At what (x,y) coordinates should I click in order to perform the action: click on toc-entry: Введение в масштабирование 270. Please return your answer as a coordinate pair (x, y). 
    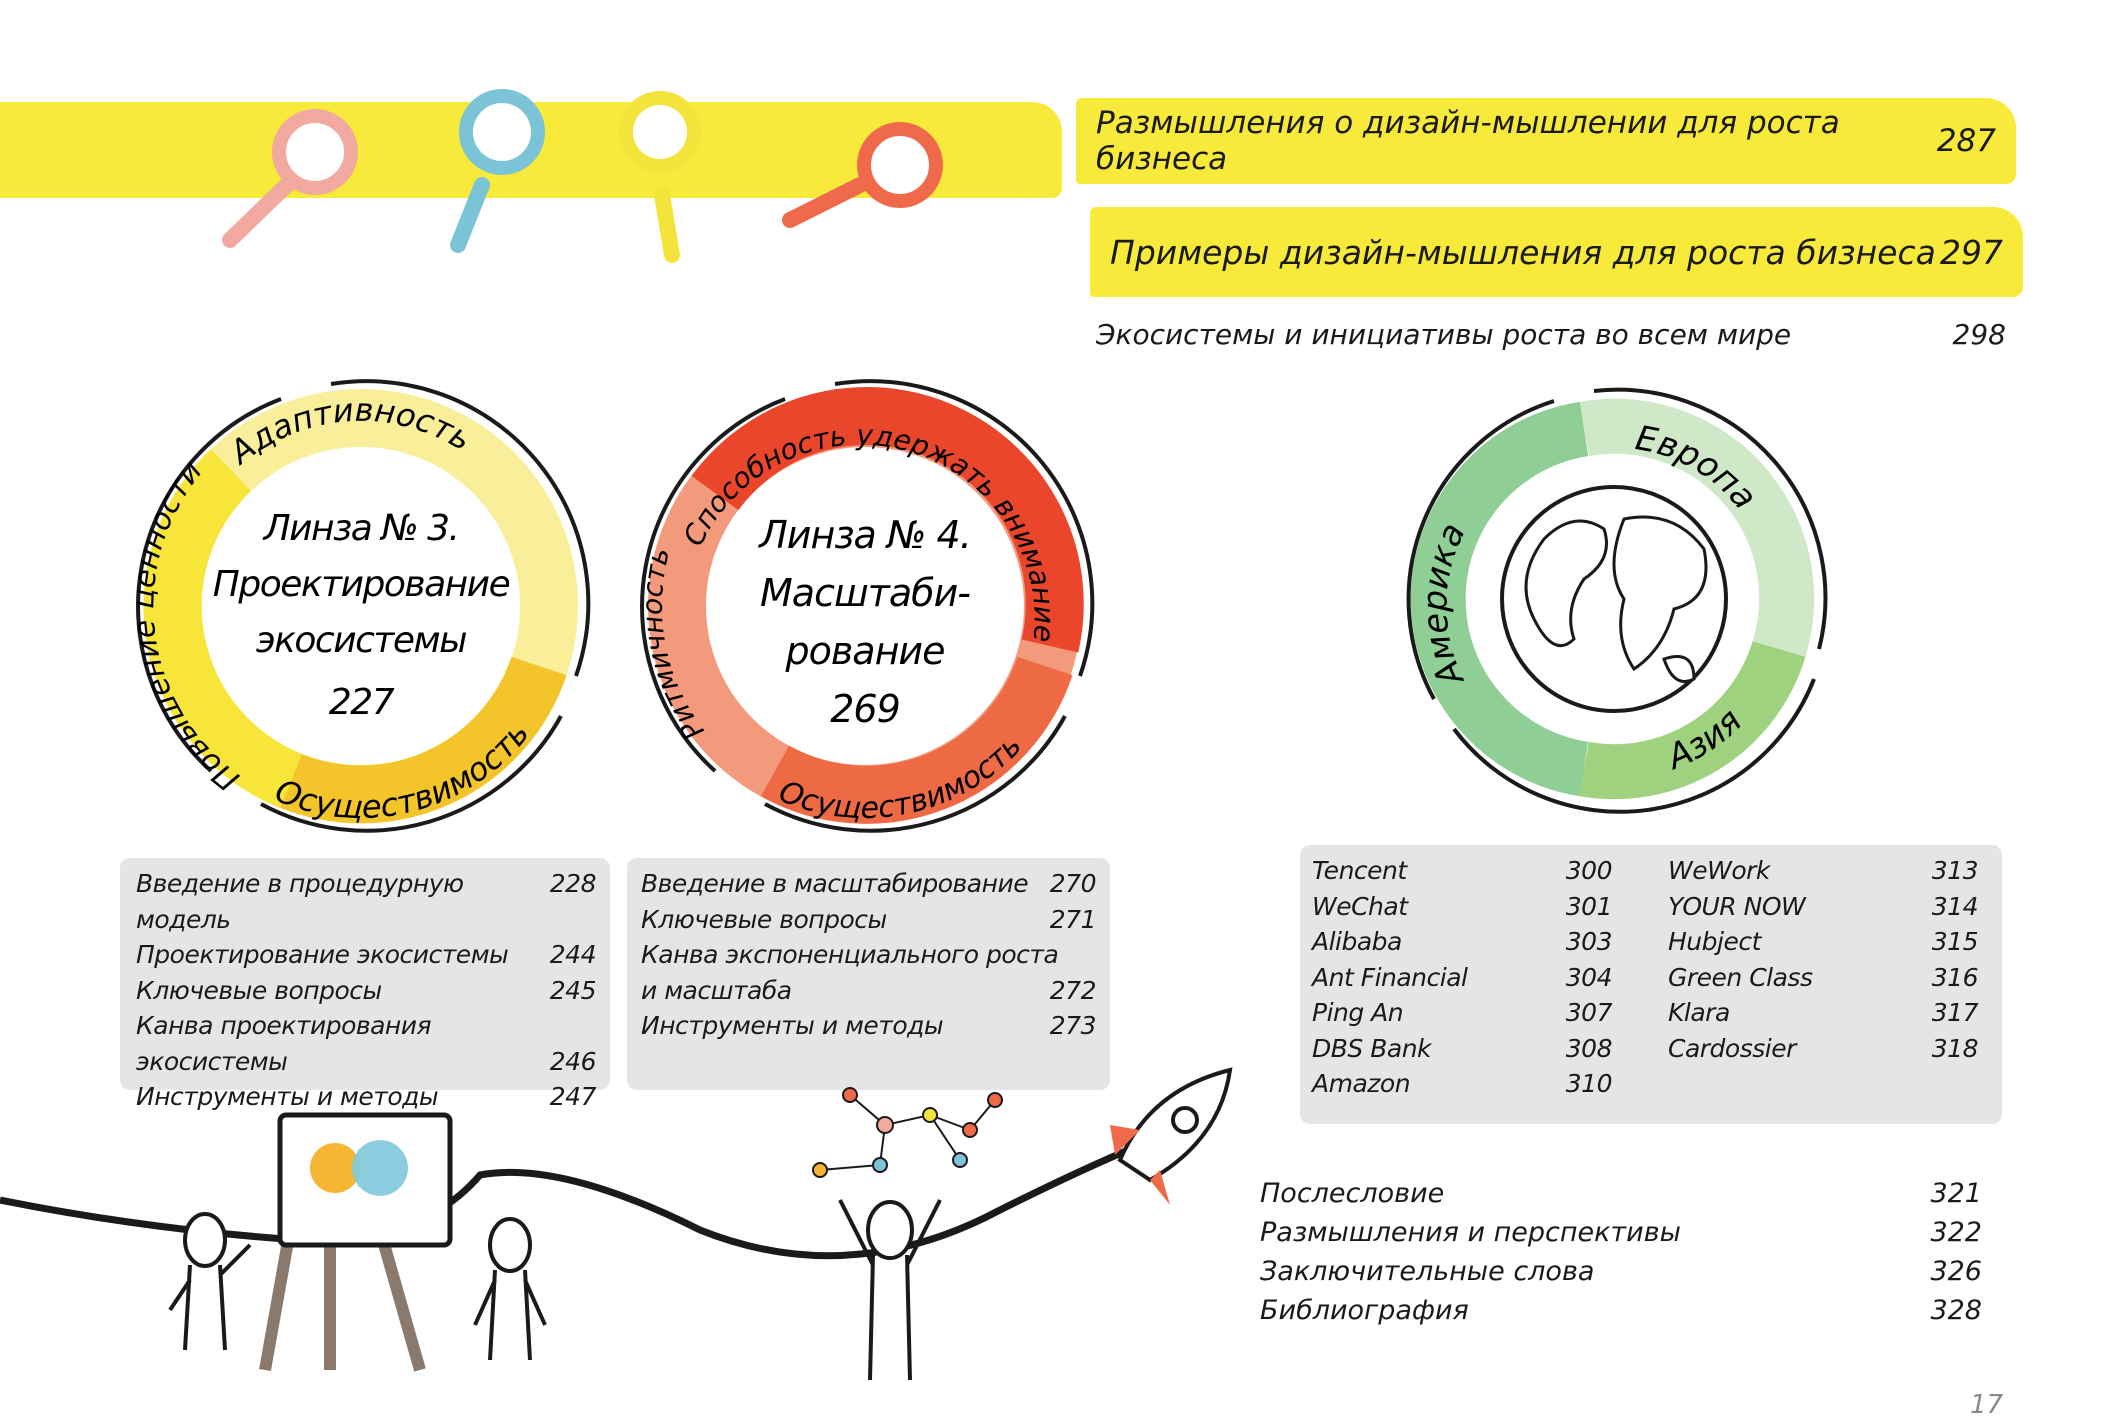
    Looking at the image, I should click on (869, 883).